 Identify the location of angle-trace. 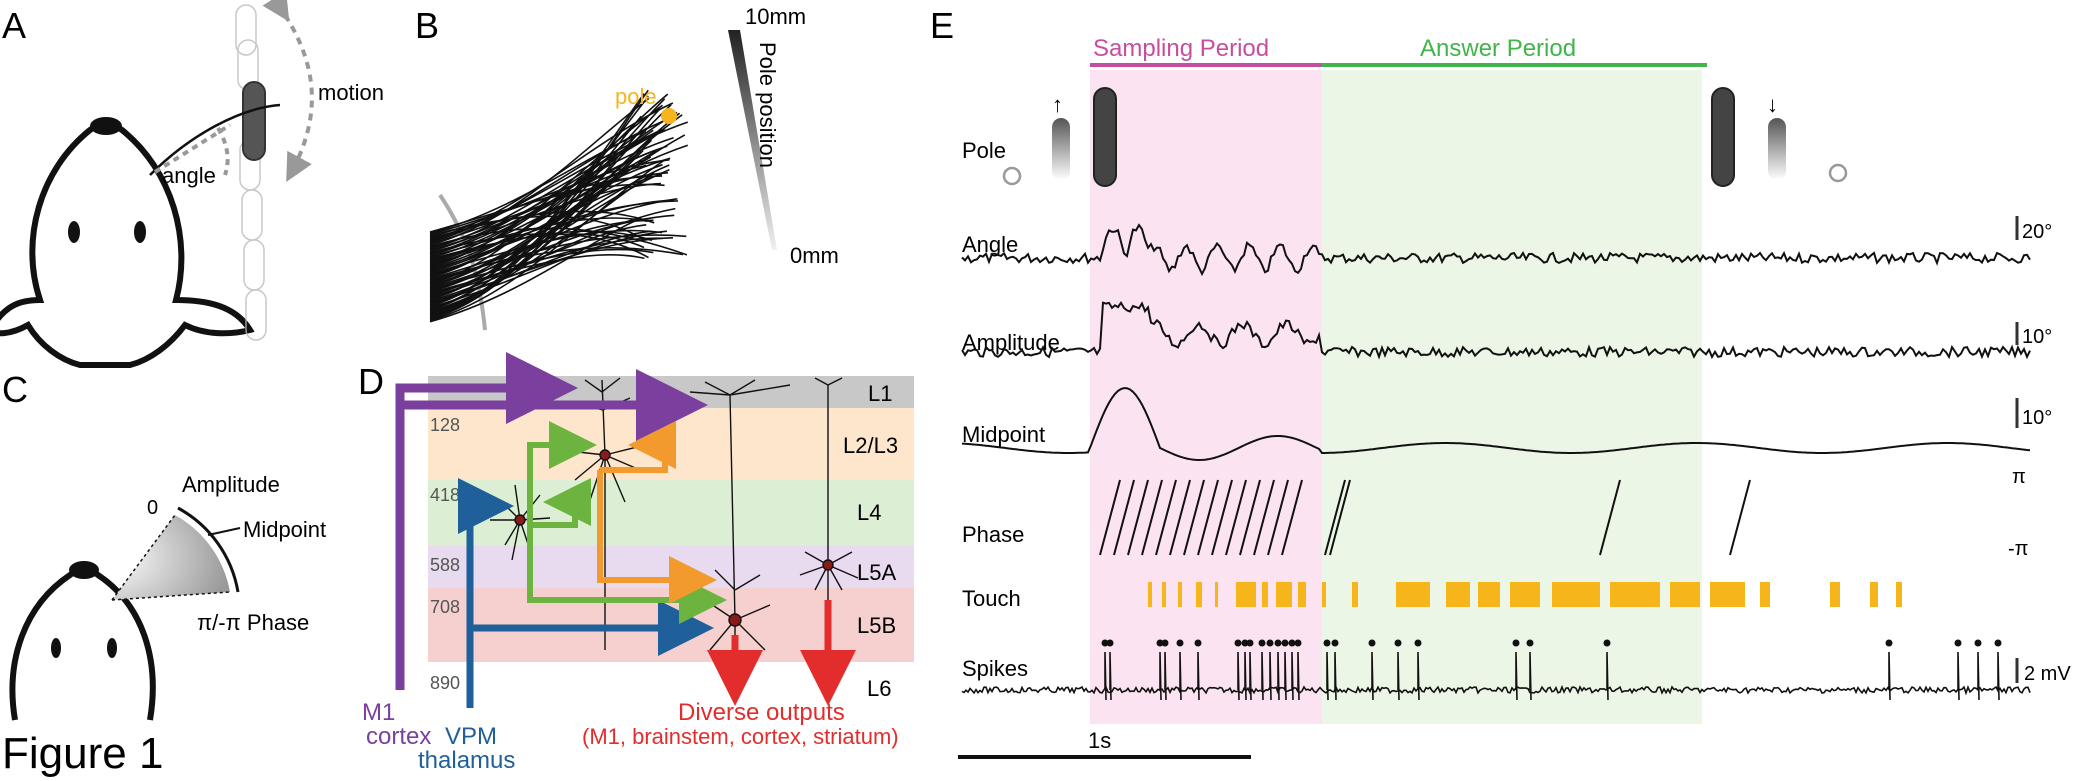
(1496, 250).